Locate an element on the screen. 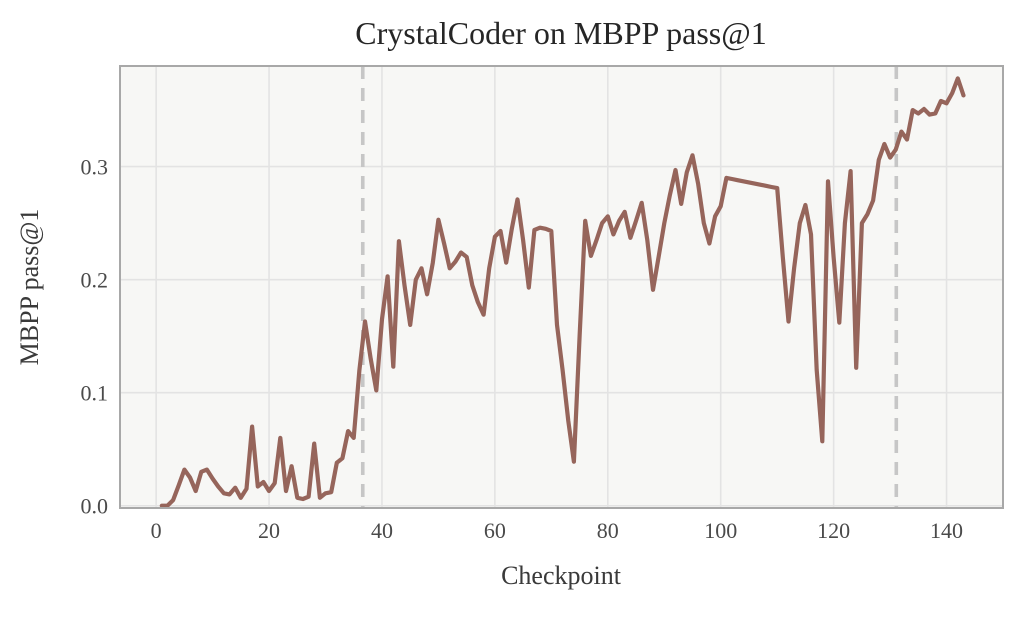  x-tick-label: 140 is located at coordinates (946, 530).